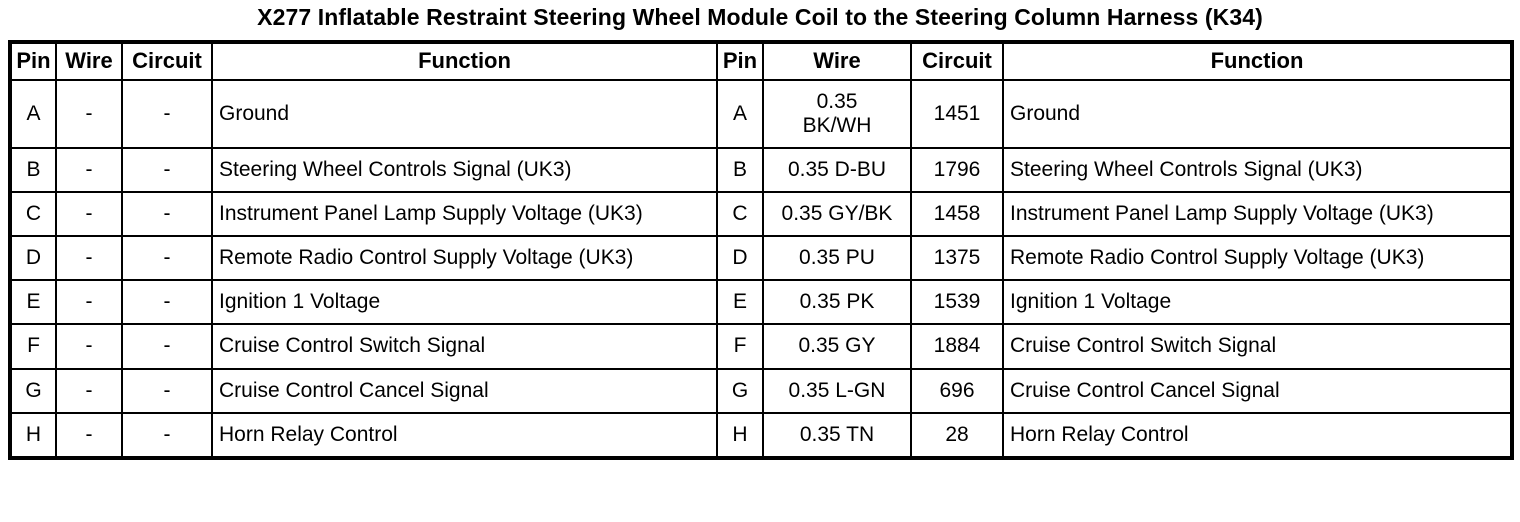 The height and width of the screenshot is (522, 1520). I want to click on cell-function-left: Horn Relay Control, so click(464, 435).